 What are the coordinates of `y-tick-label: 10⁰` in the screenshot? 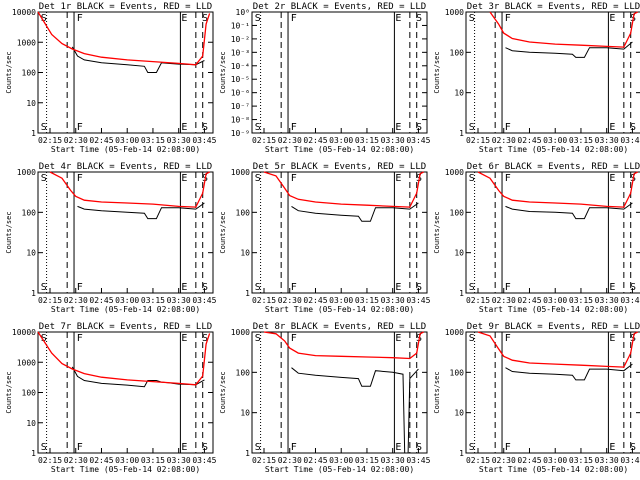 It's located at (243, 12).